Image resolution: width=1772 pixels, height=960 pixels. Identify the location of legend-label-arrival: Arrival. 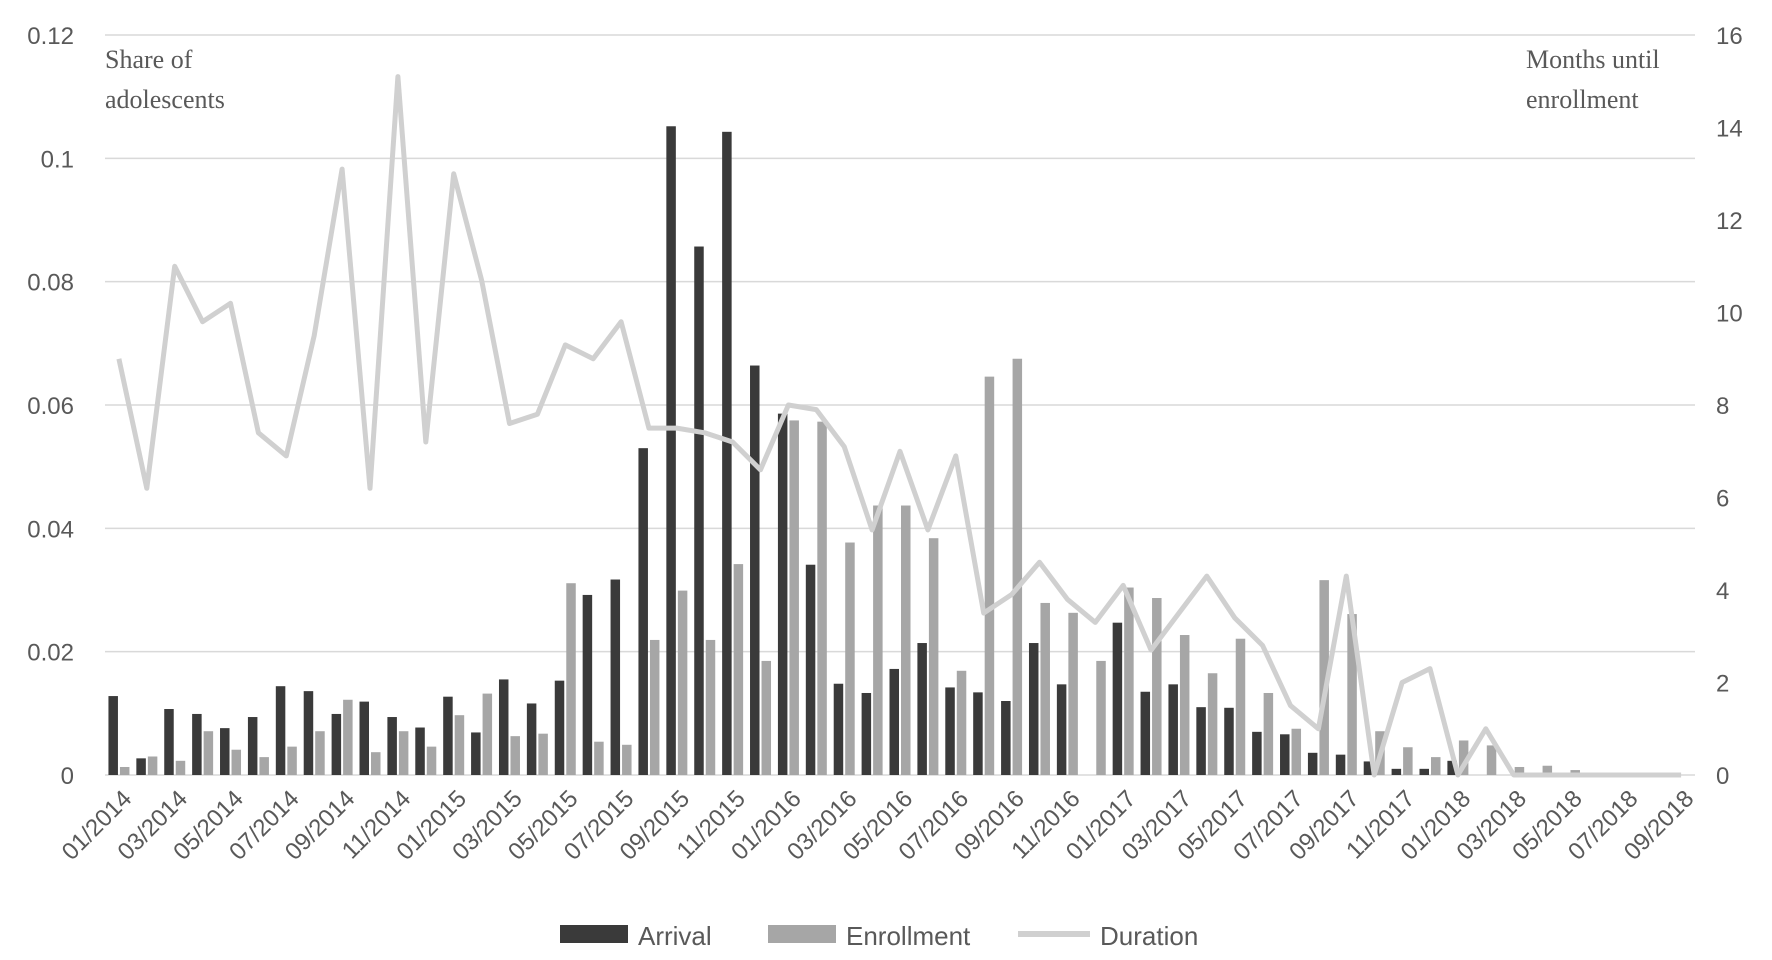
(675, 936).